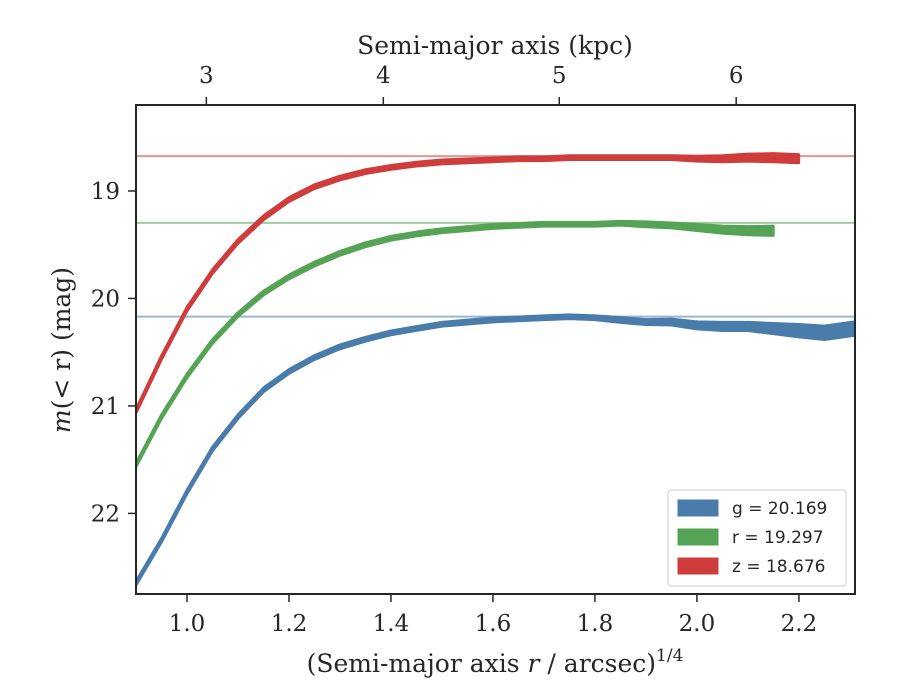 This screenshot has height=700, width=900. What do you see at coordinates (187, 624) in the screenshot?
I see `x-tick-label: 1.0` at bounding box center [187, 624].